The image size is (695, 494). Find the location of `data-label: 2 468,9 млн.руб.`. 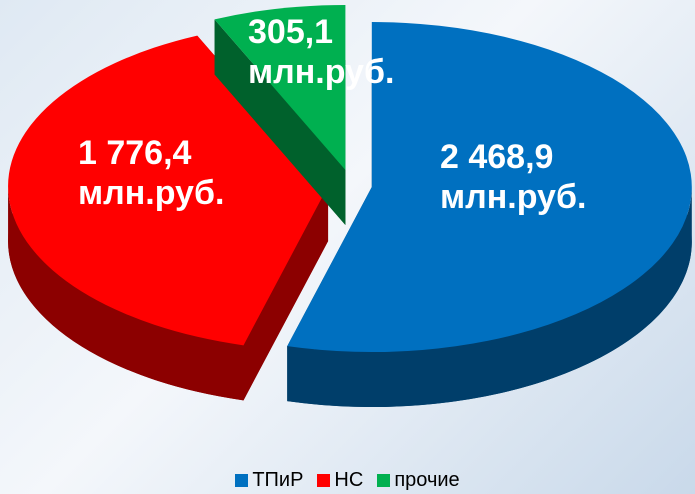

data-label: 2 468,9 млн.руб. is located at coordinates (513, 177).